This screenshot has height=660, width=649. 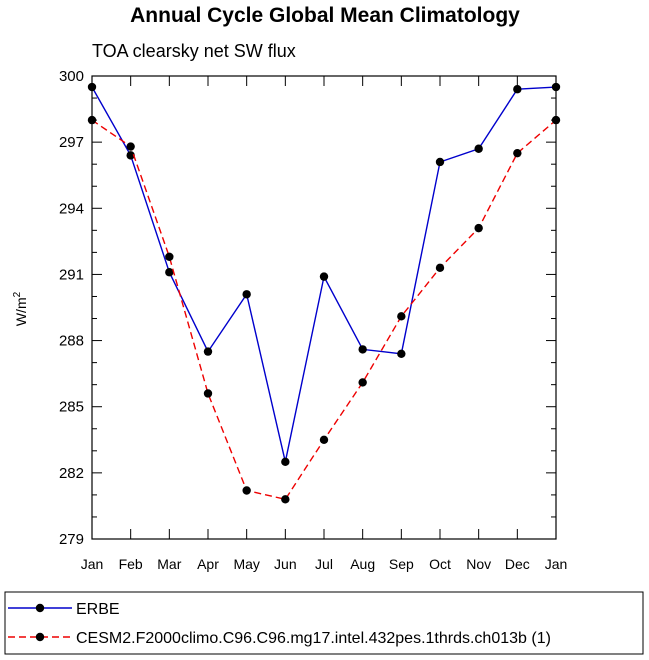 I want to click on y-tick-label: 300, so click(x=71, y=76).